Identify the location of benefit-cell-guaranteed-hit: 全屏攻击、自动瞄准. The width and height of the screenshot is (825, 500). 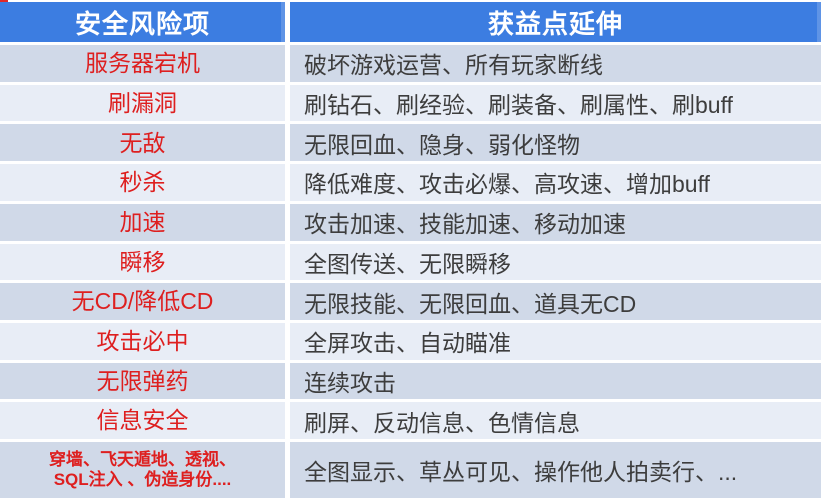
(555, 341).